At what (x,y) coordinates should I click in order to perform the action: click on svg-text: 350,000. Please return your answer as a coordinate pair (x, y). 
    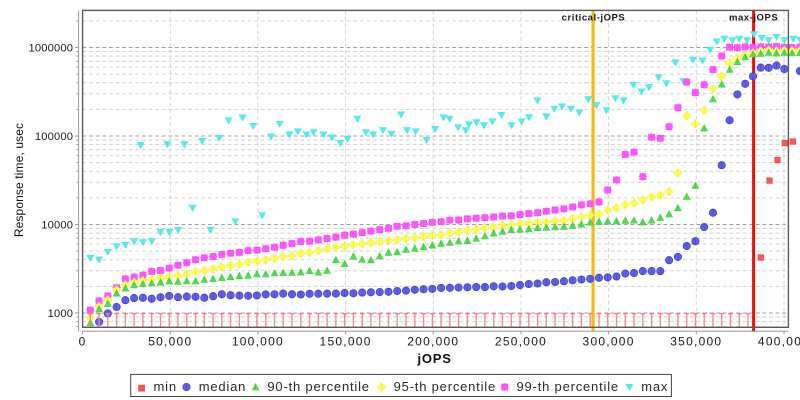
    Looking at the image, I should click on (696, 341).